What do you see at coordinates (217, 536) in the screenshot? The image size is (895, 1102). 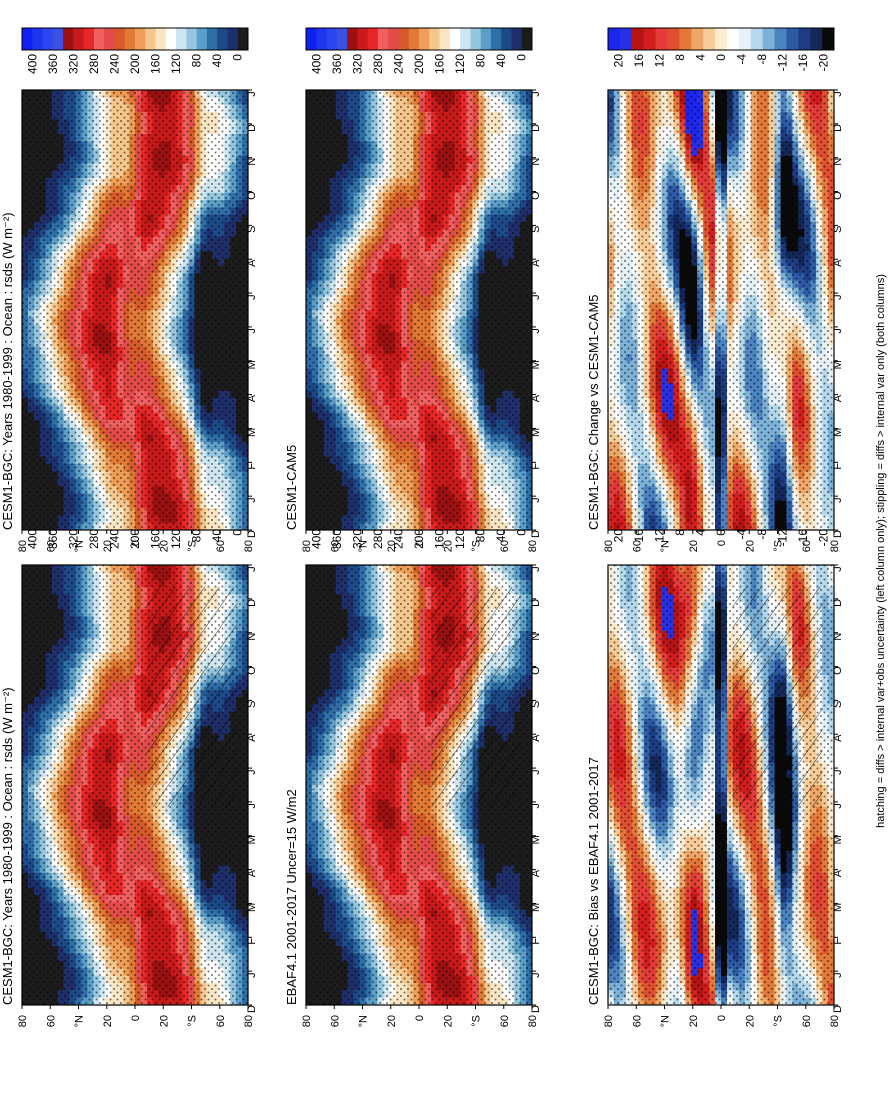 I see `colorbar-label: 40` at bounding box center [217, 536].